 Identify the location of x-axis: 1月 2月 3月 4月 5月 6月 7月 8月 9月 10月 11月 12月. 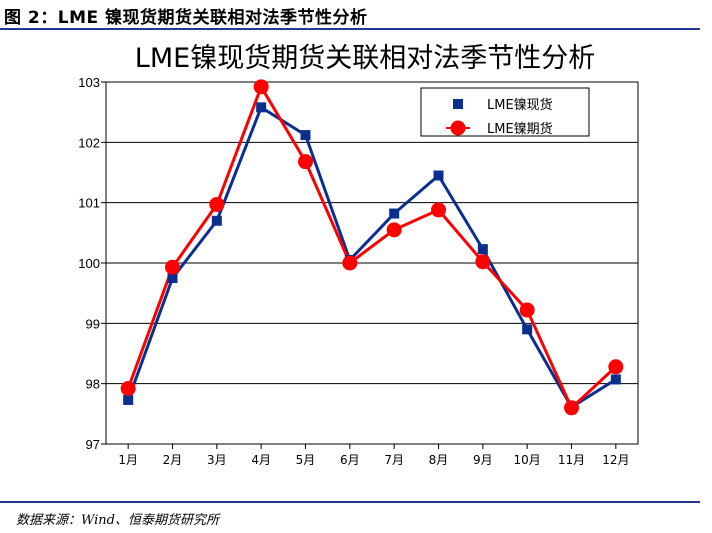
(373, 455).